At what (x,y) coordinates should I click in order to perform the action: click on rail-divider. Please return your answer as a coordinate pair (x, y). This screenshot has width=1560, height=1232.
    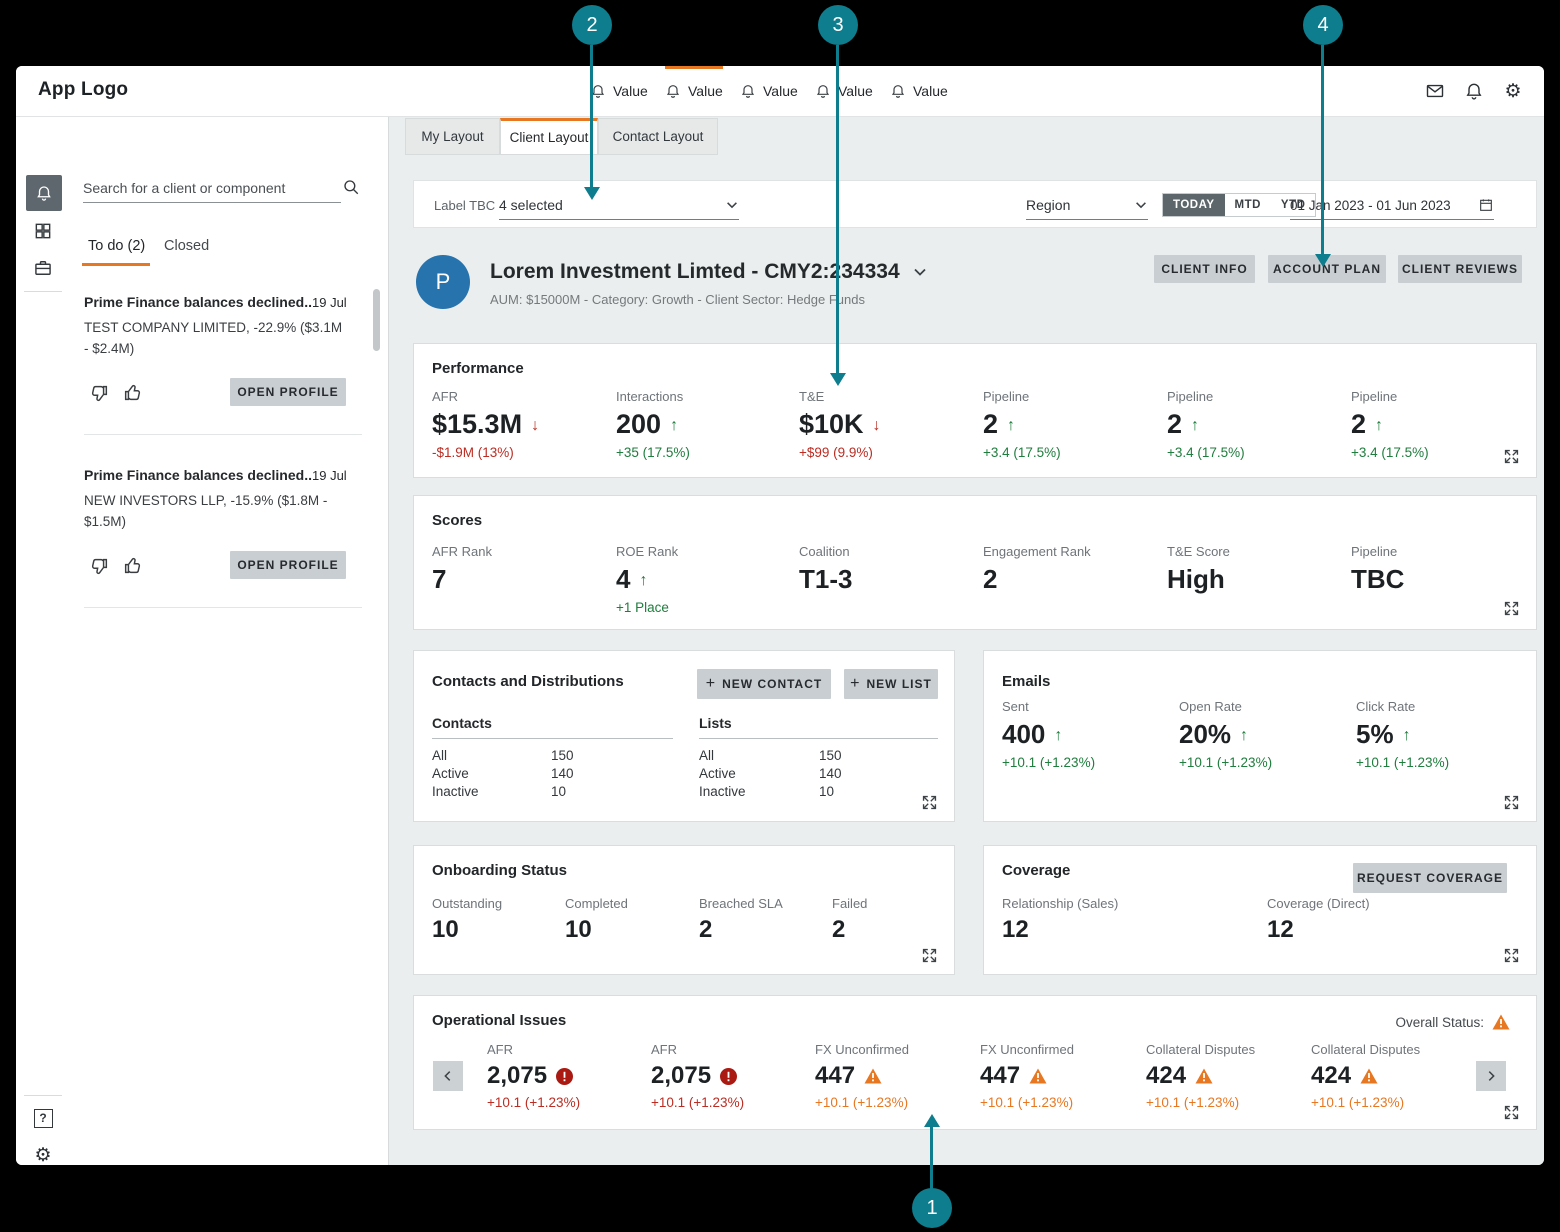
    Looking at the image, I should click on (43, 1095).